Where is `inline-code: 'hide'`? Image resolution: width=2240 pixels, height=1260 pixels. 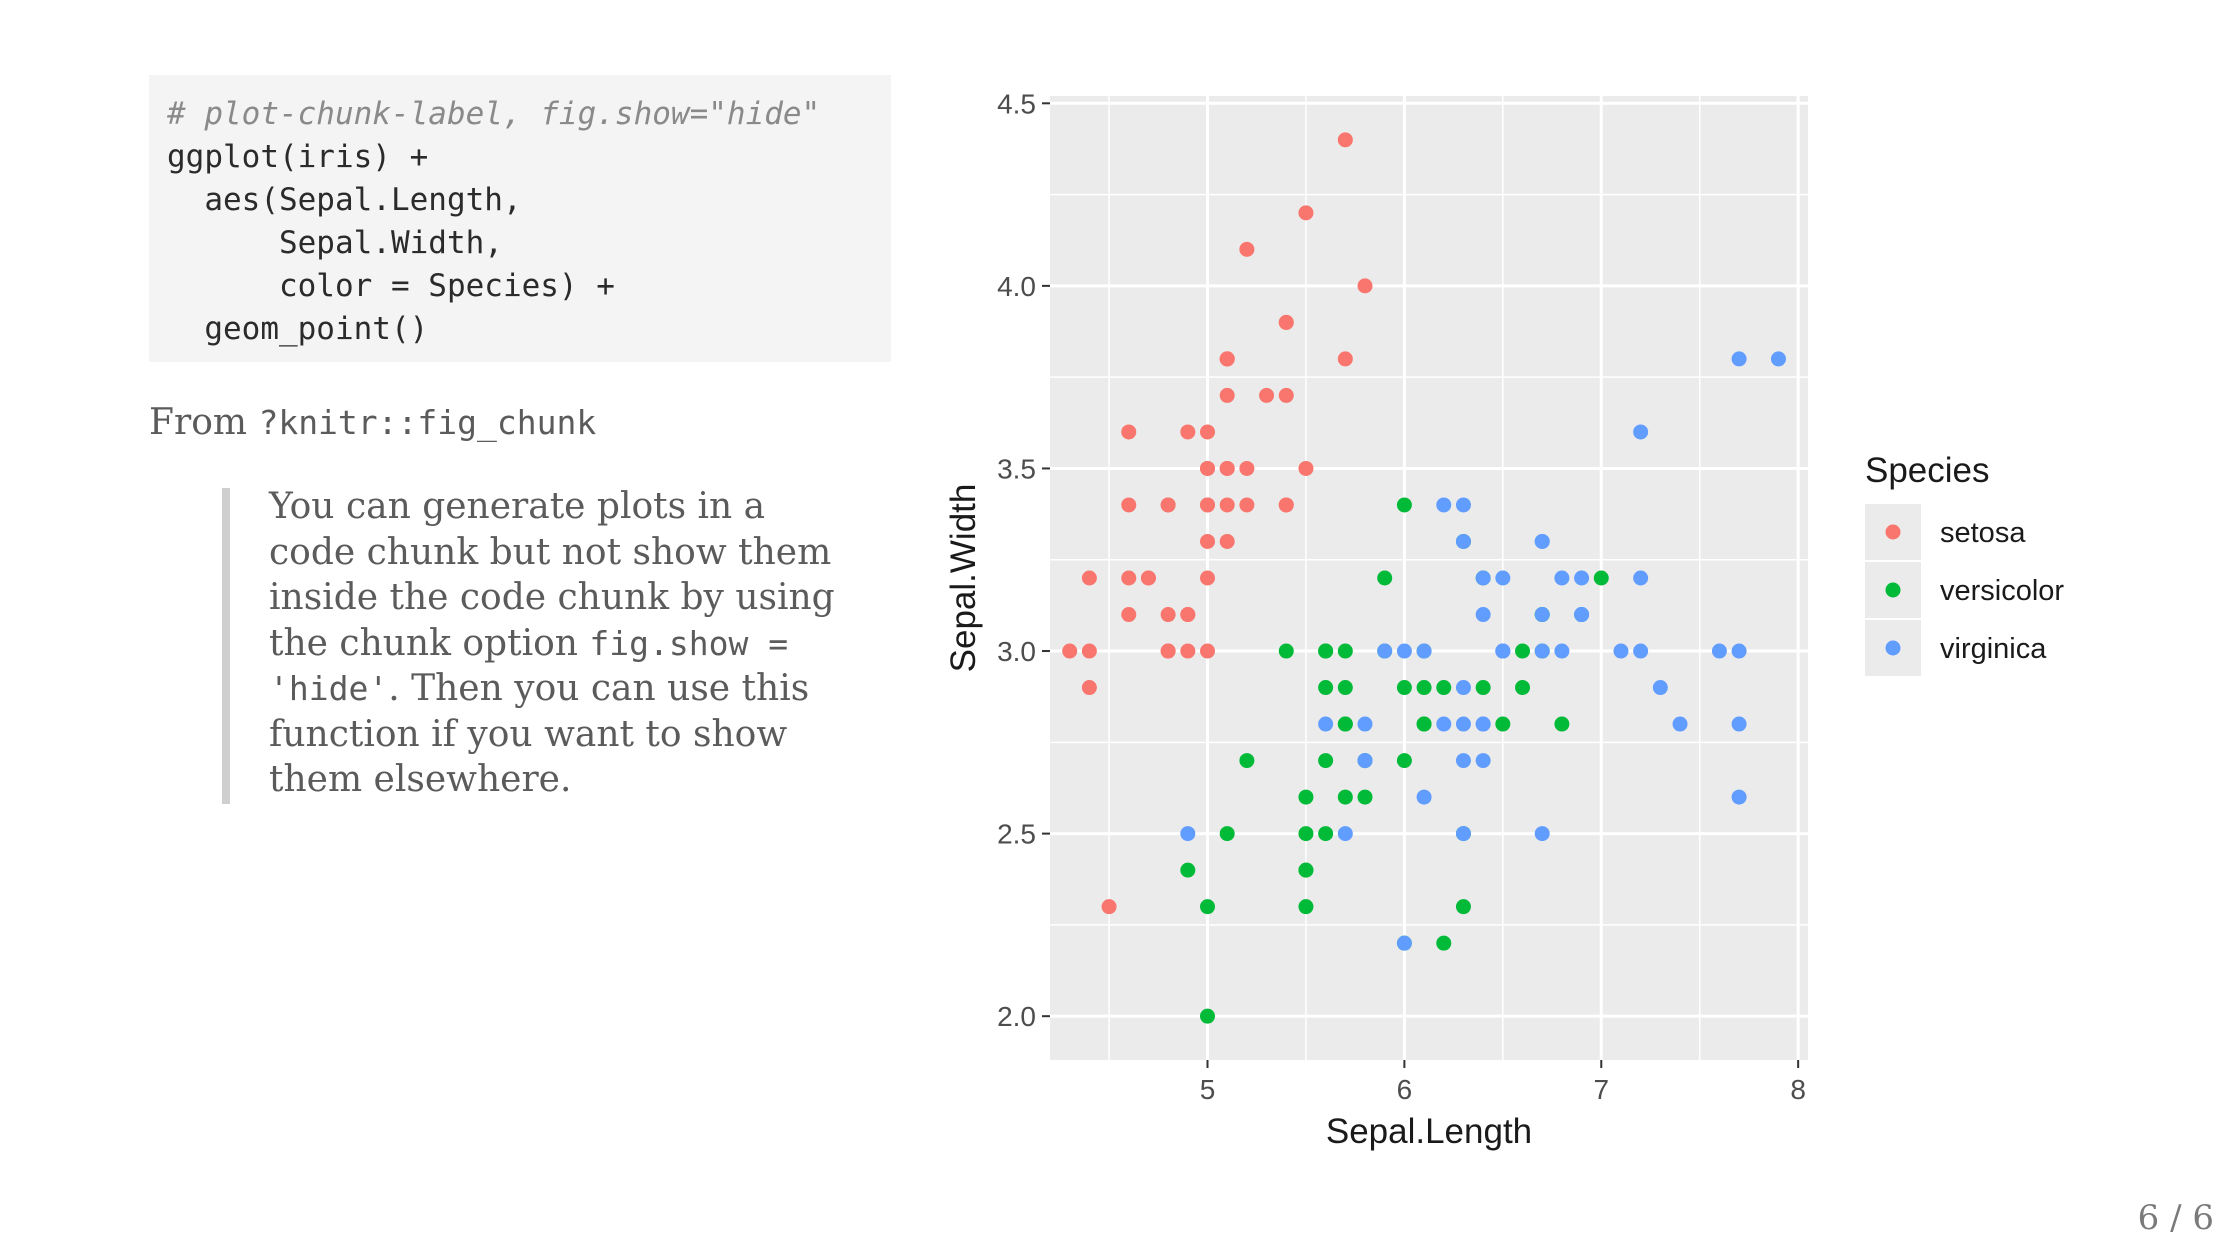 inline-code: 'hide' is located at coordinates (329, 688).